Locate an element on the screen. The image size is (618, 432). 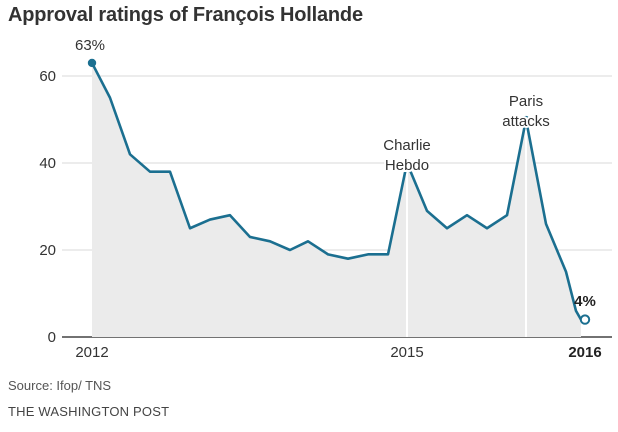
y-tick-label: 40 is located at coordinates (47, 163).